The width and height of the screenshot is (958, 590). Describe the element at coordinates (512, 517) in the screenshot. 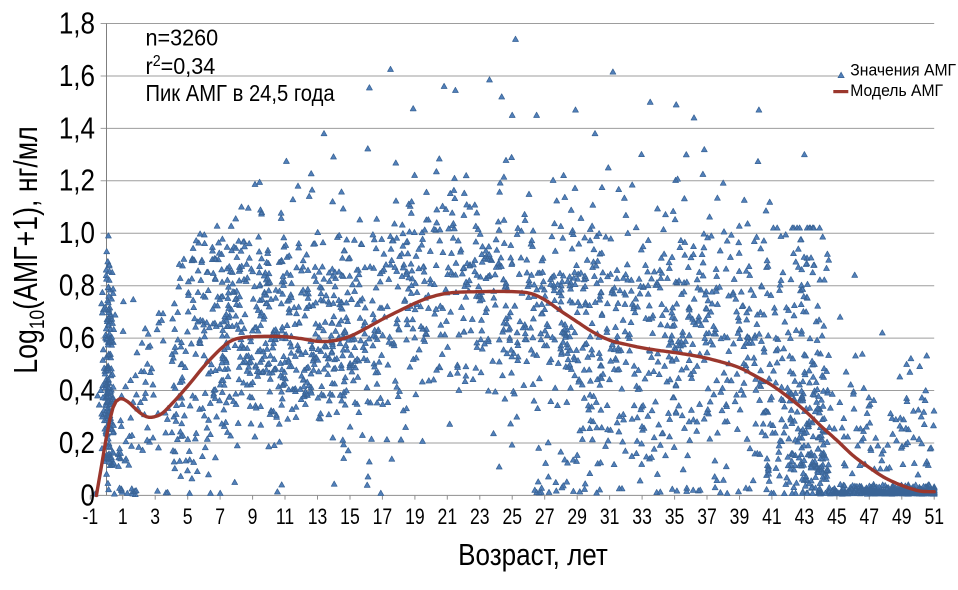

I see `svg-text: 25` at that location.